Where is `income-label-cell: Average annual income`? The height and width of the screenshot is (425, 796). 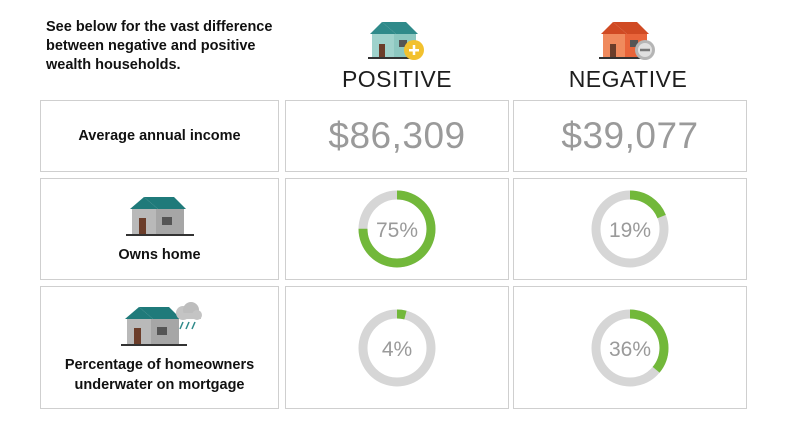 income-label-cell: Average annual income is located at coordinates (159, 136).